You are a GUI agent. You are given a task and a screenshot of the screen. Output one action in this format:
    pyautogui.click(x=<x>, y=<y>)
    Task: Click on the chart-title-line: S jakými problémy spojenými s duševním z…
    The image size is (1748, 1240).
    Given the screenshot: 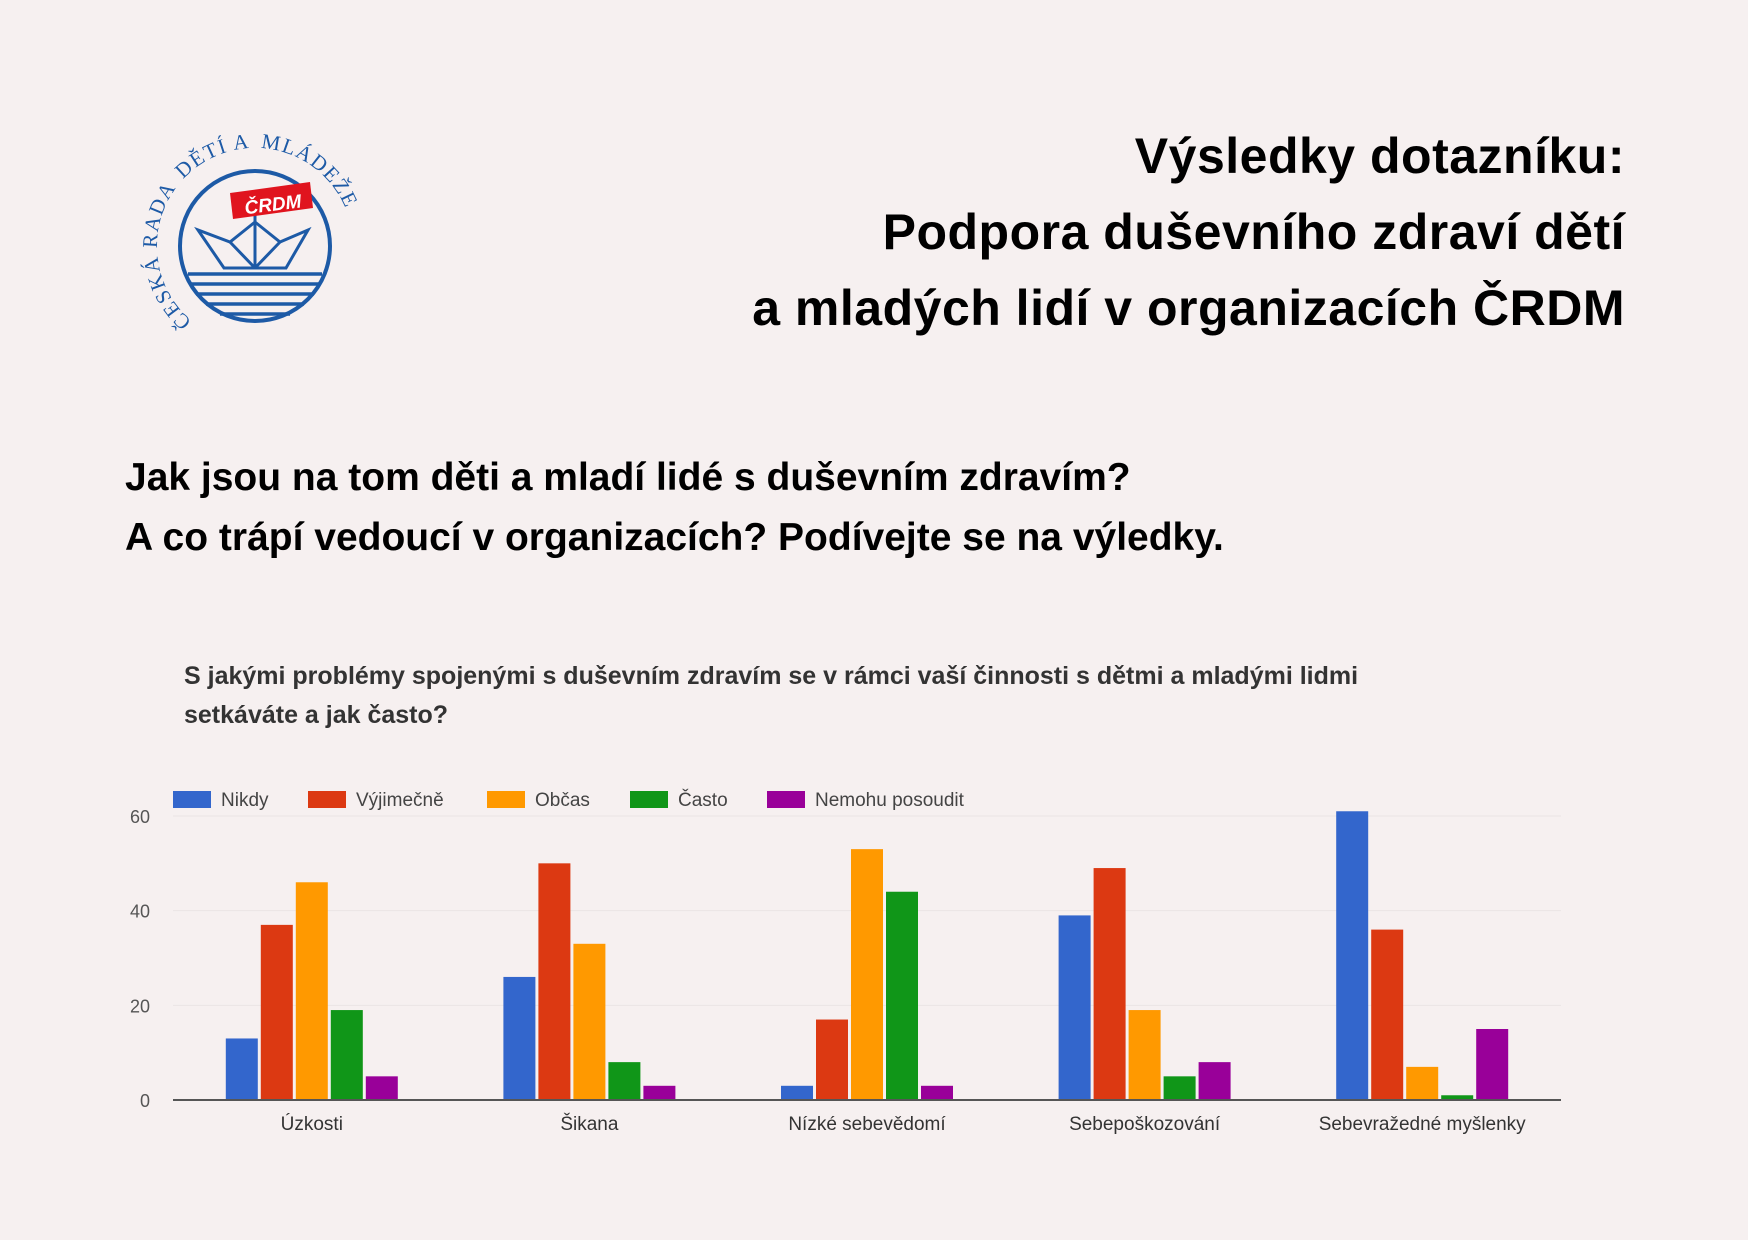 What is the action you would take?
    pyautogui.click(x=771, y=676)
    